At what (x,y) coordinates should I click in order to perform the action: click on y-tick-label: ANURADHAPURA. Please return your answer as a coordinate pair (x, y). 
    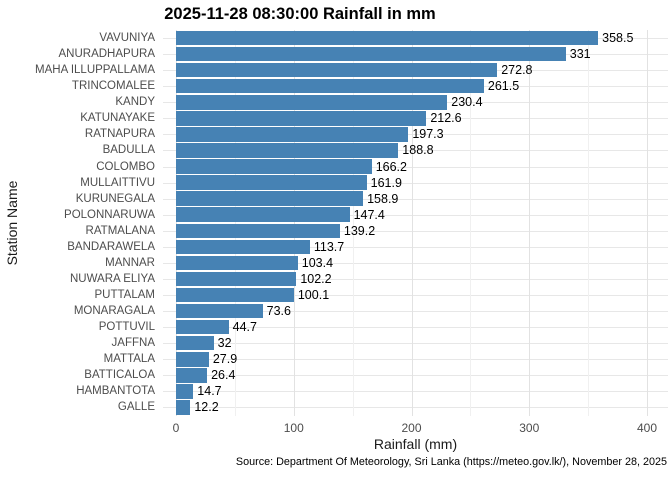
    Looking at the image, I should click on (107, 54).